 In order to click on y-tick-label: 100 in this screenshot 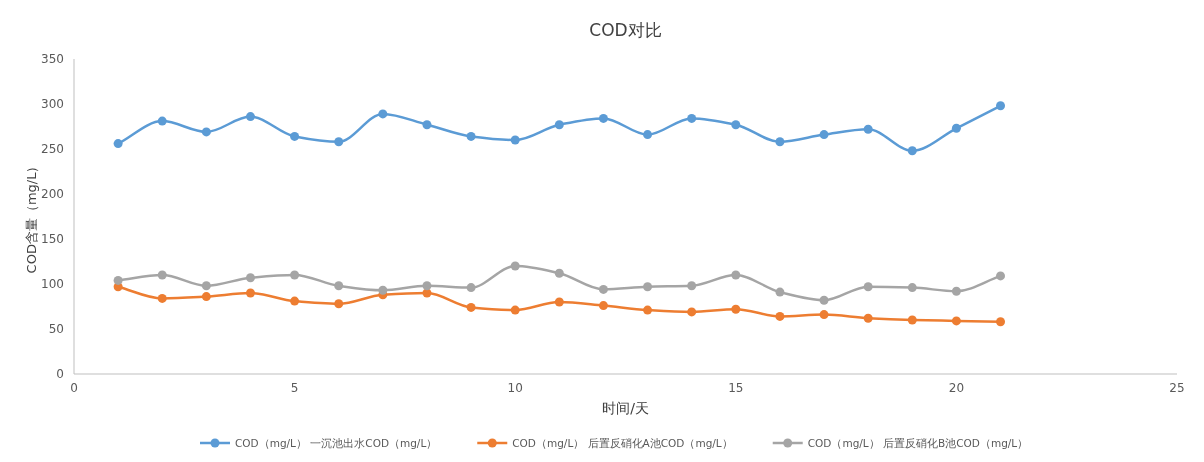, I will do `click(52, 284)`.